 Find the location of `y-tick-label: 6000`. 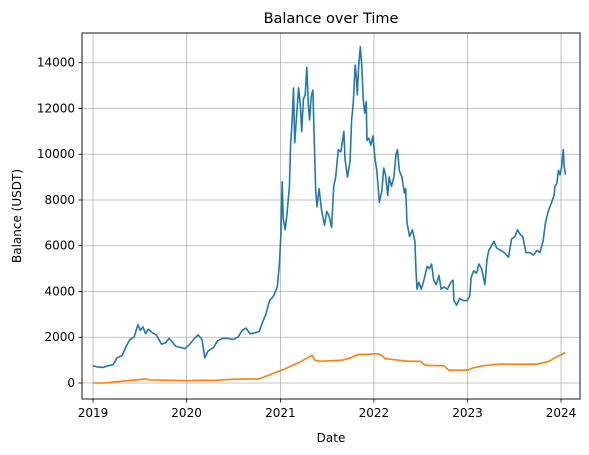

y-tick-label: 6000 is located at coordinates (59, 246).